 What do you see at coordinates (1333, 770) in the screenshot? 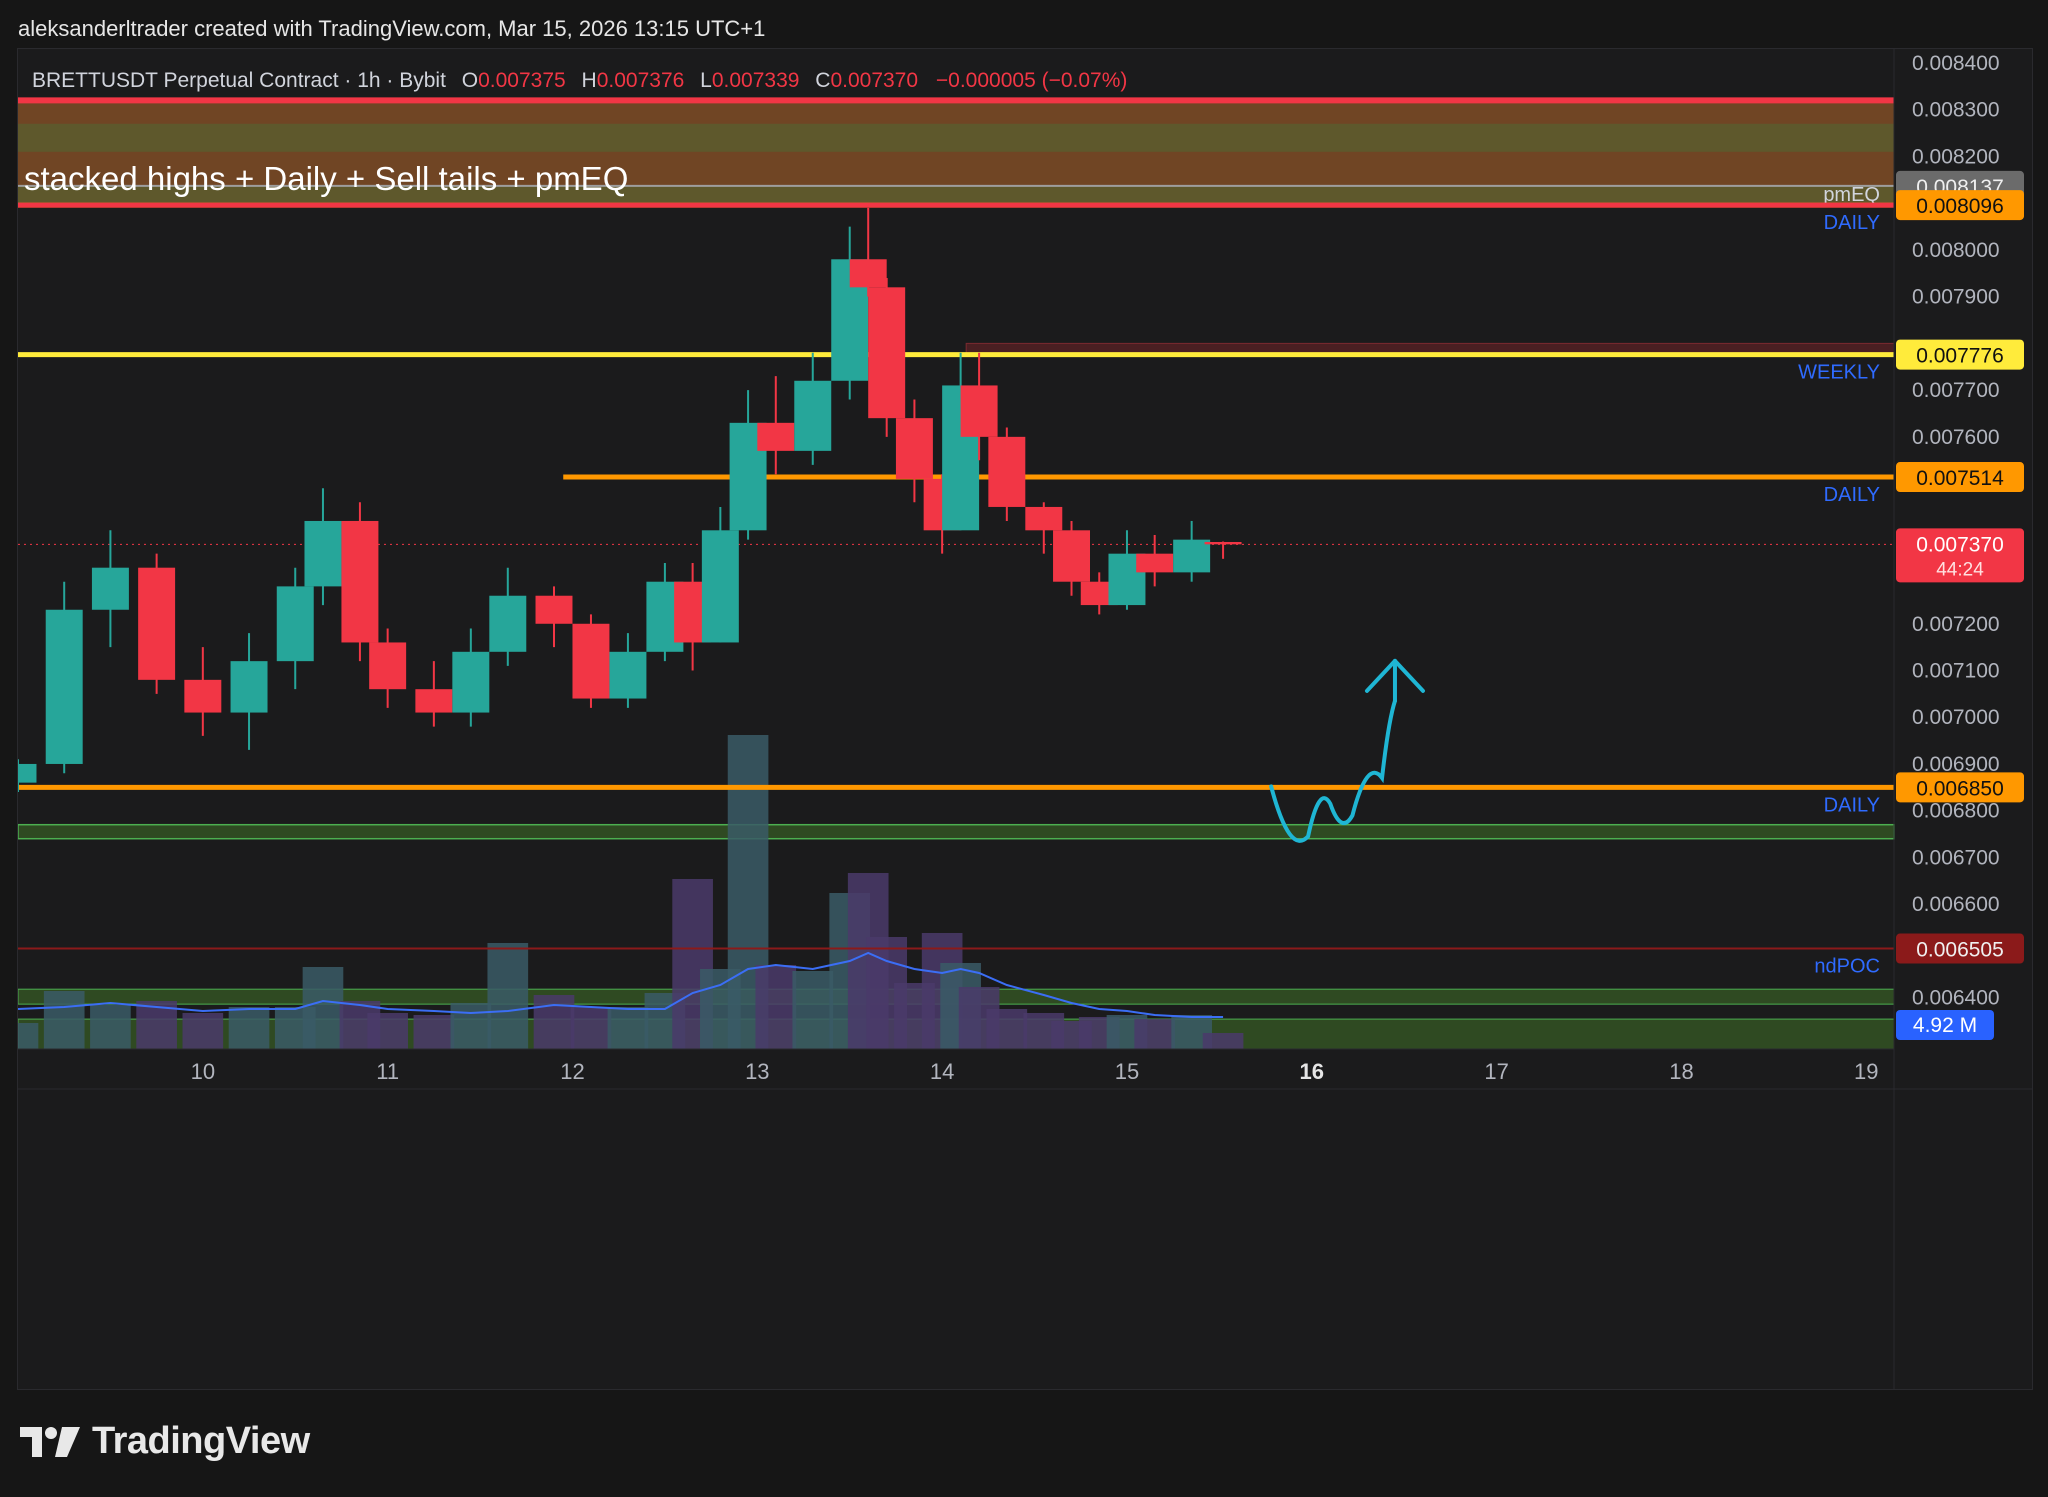
I see `projection-path` at bounding box center [1333, 770].